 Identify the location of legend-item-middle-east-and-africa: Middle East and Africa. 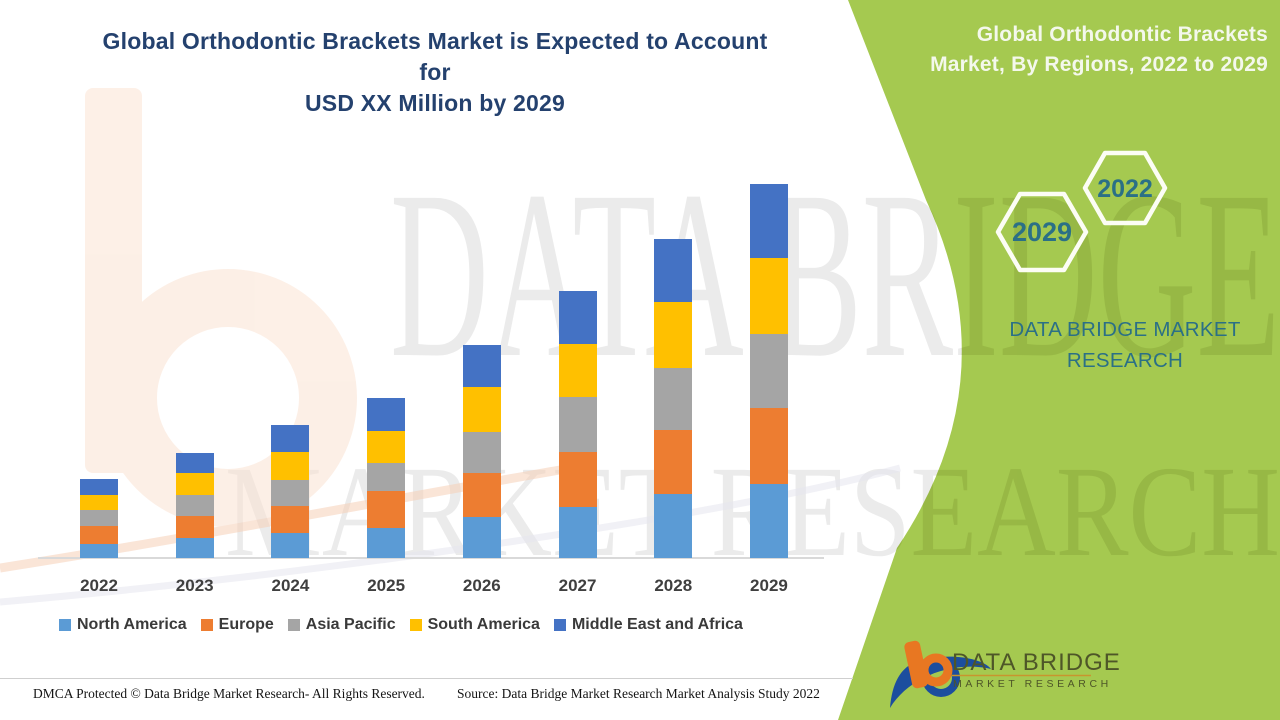
(648, 625).